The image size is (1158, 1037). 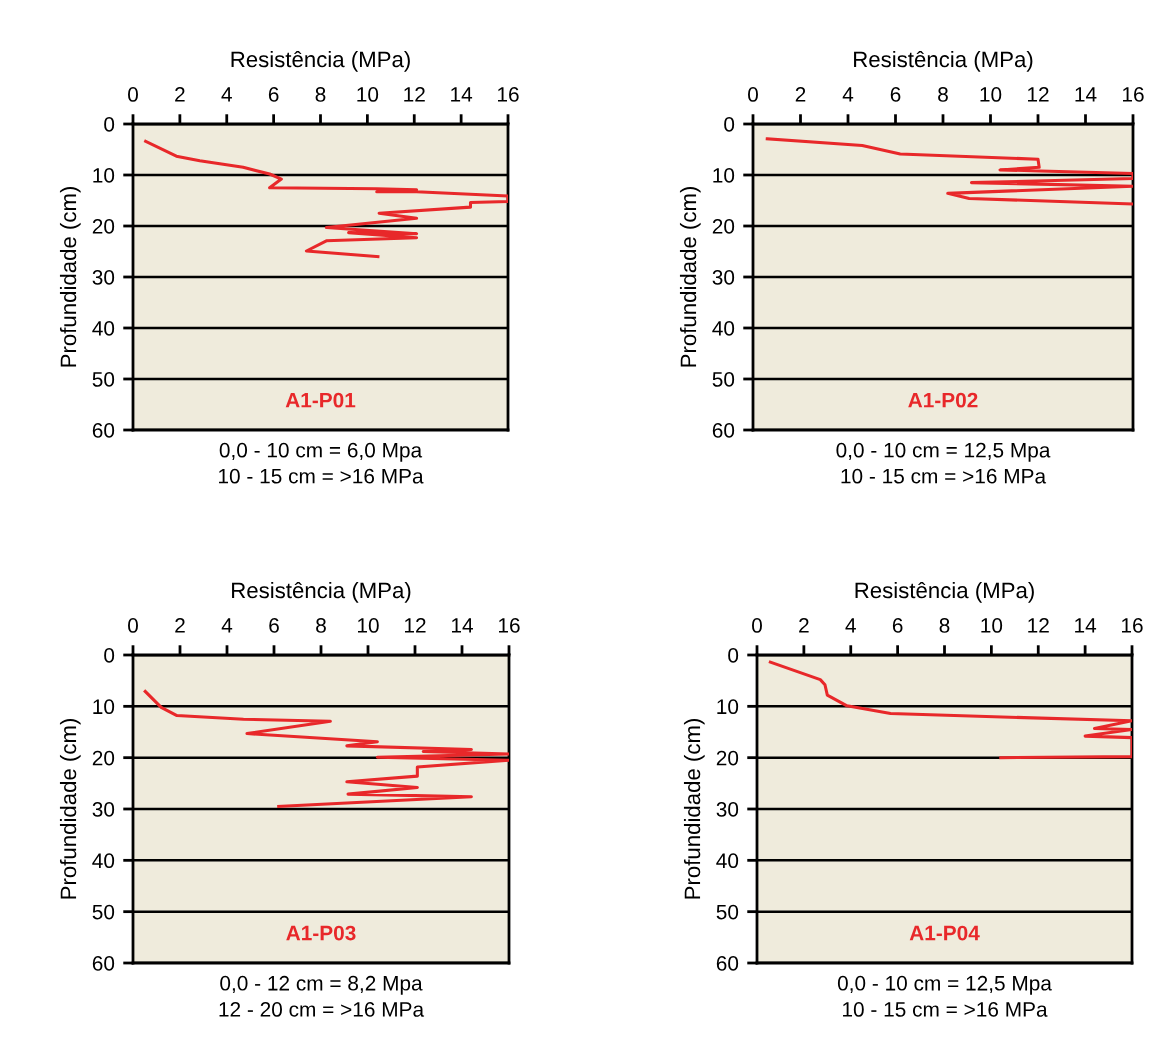 I want to click on text: A1-P04, so click(x=944, y=933).